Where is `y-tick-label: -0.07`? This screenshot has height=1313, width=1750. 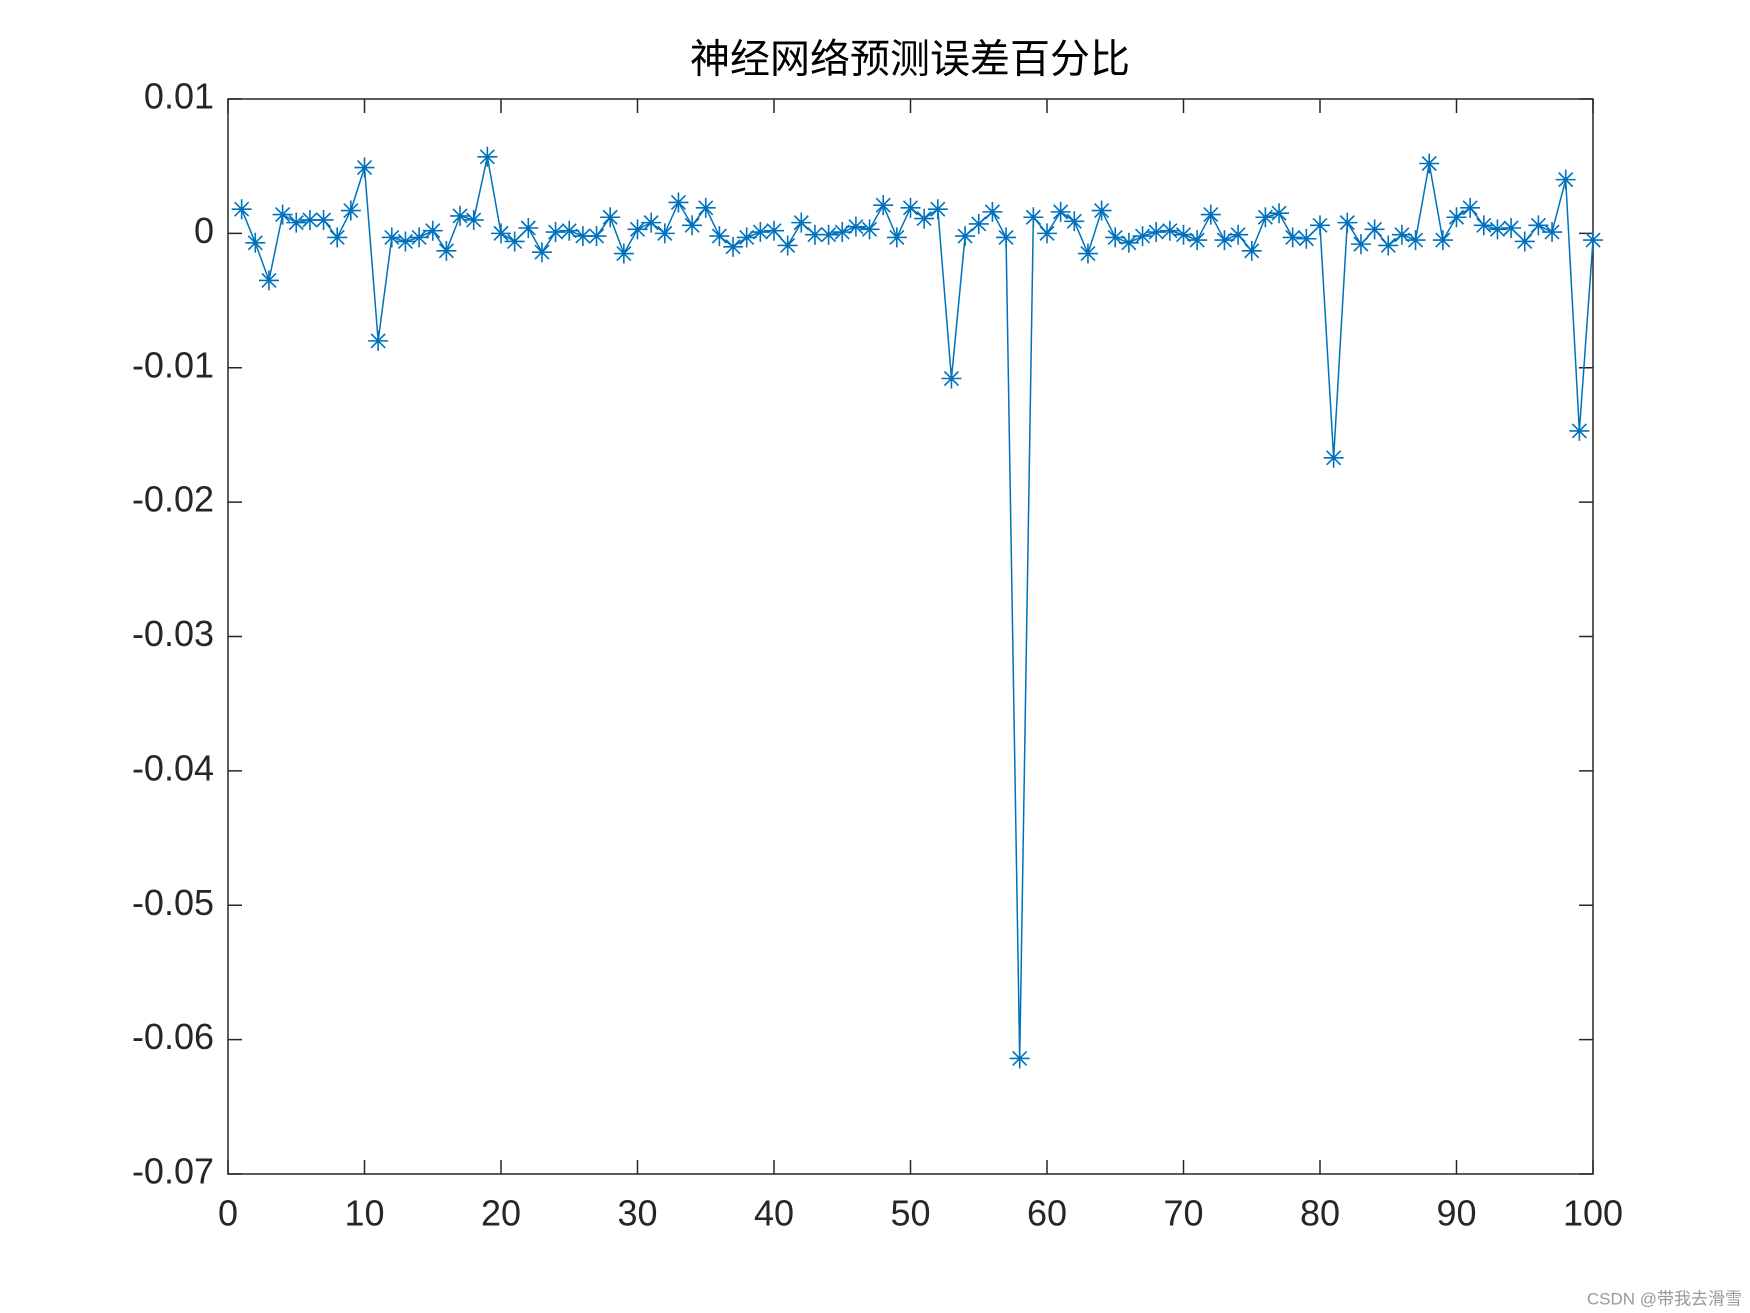 y-tick-label: -0.07 is located at coordinates (173, 1171).